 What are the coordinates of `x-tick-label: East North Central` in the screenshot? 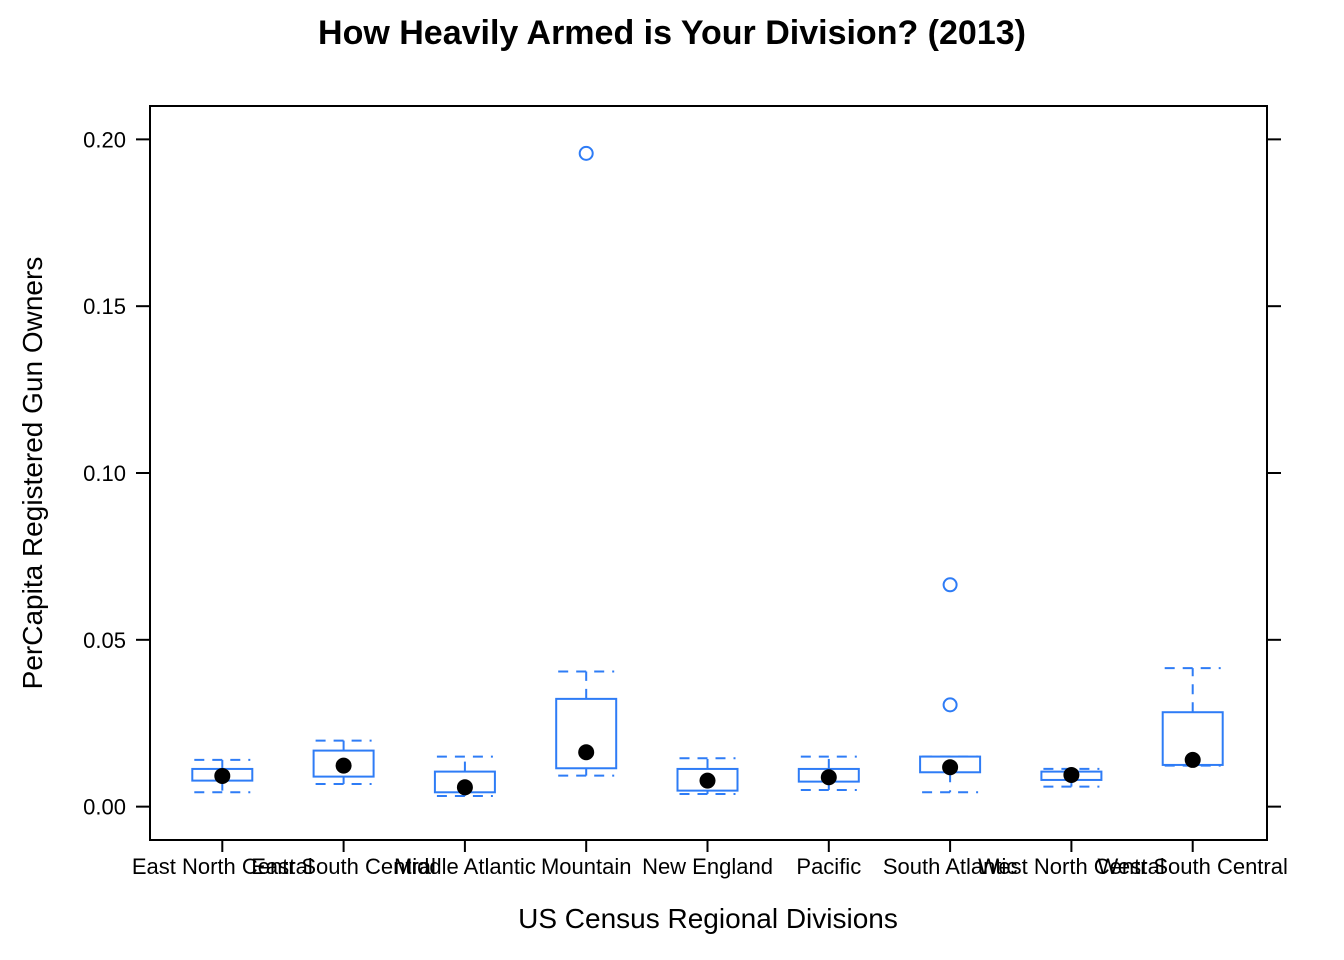 It's located at (222, 866).